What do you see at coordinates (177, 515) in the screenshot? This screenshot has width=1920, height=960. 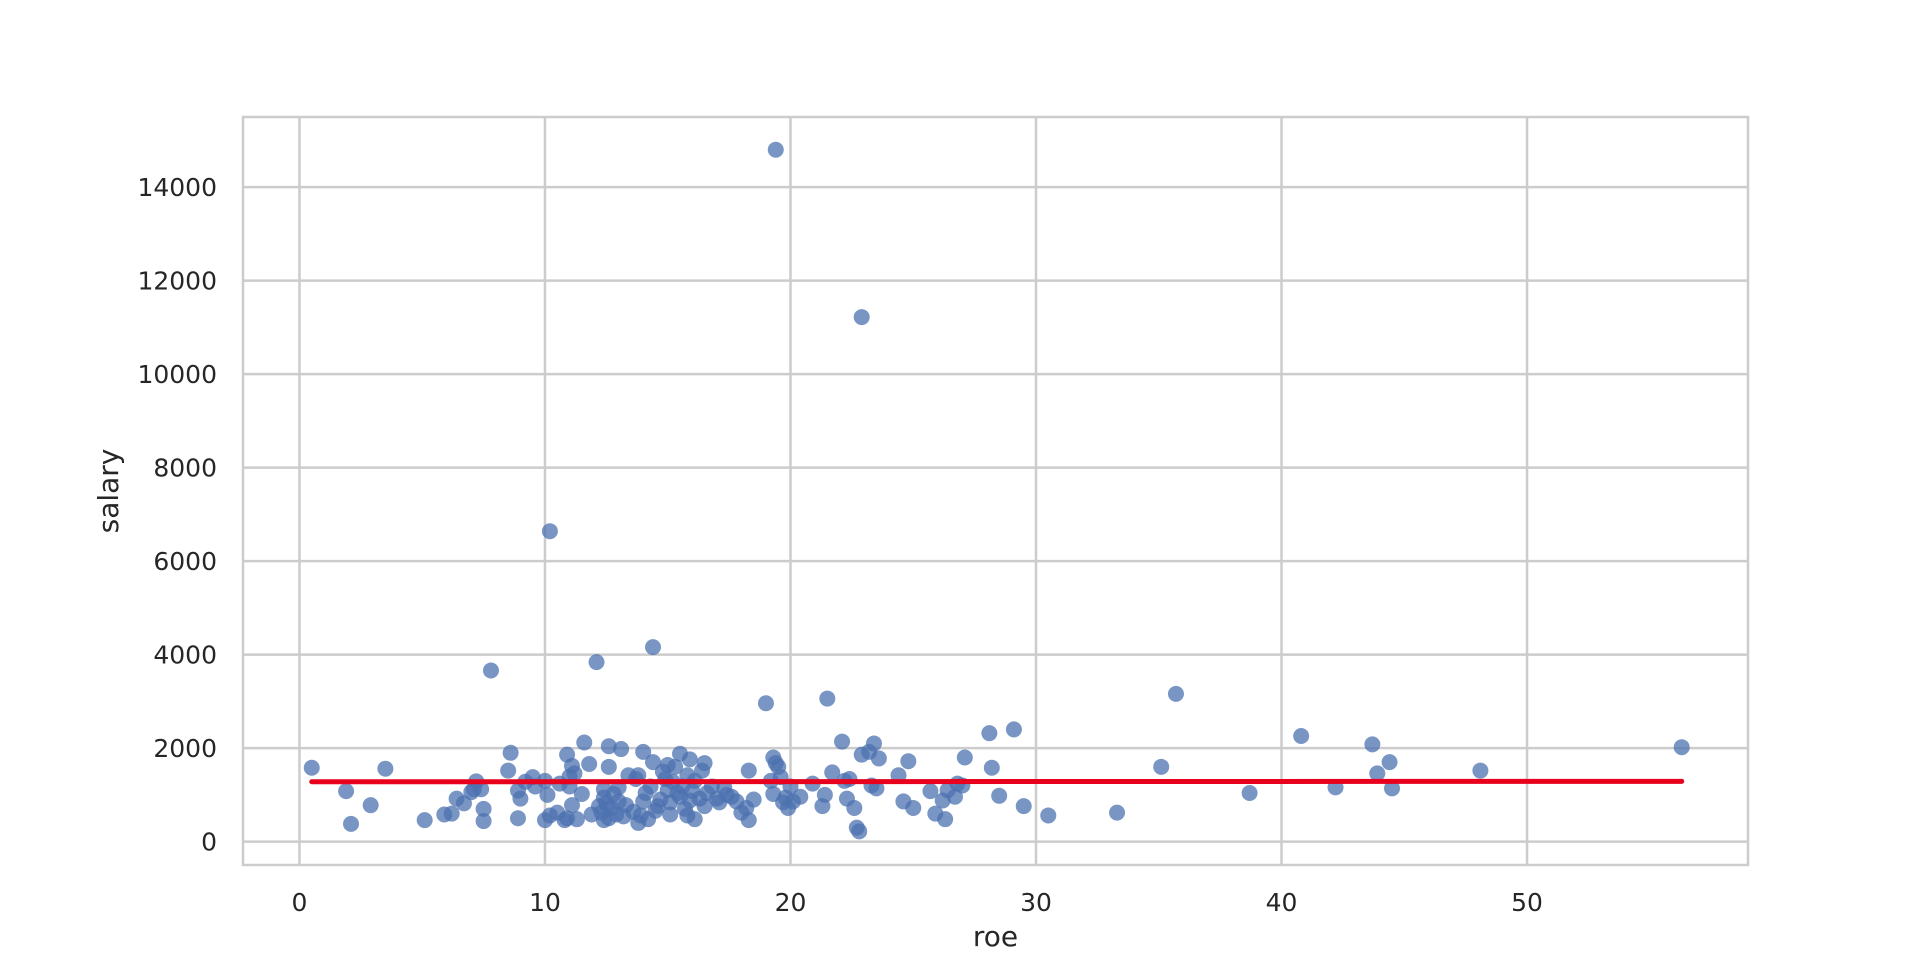 I see `y-tick-labels: 0 2000 4000 6000 8000 10000 12000 14000` at bounding box center [177, 515].